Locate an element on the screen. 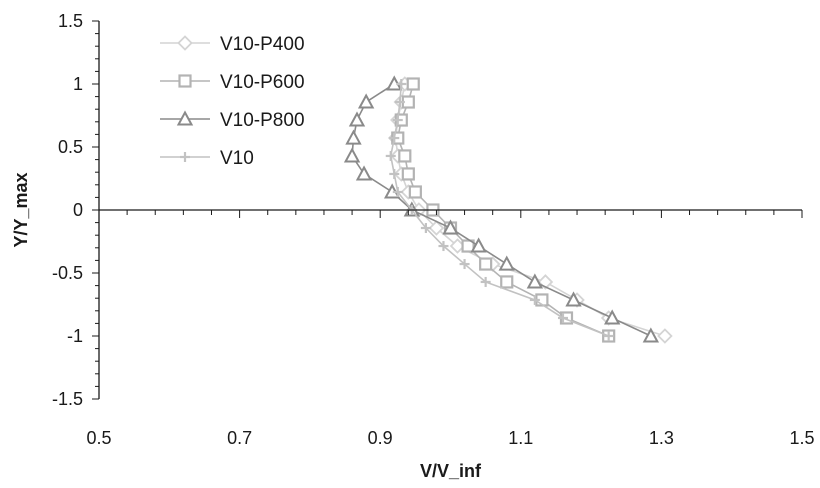 The image size is (820, 488). legend-item: V10-P400 is located at coordinates (232, 44).